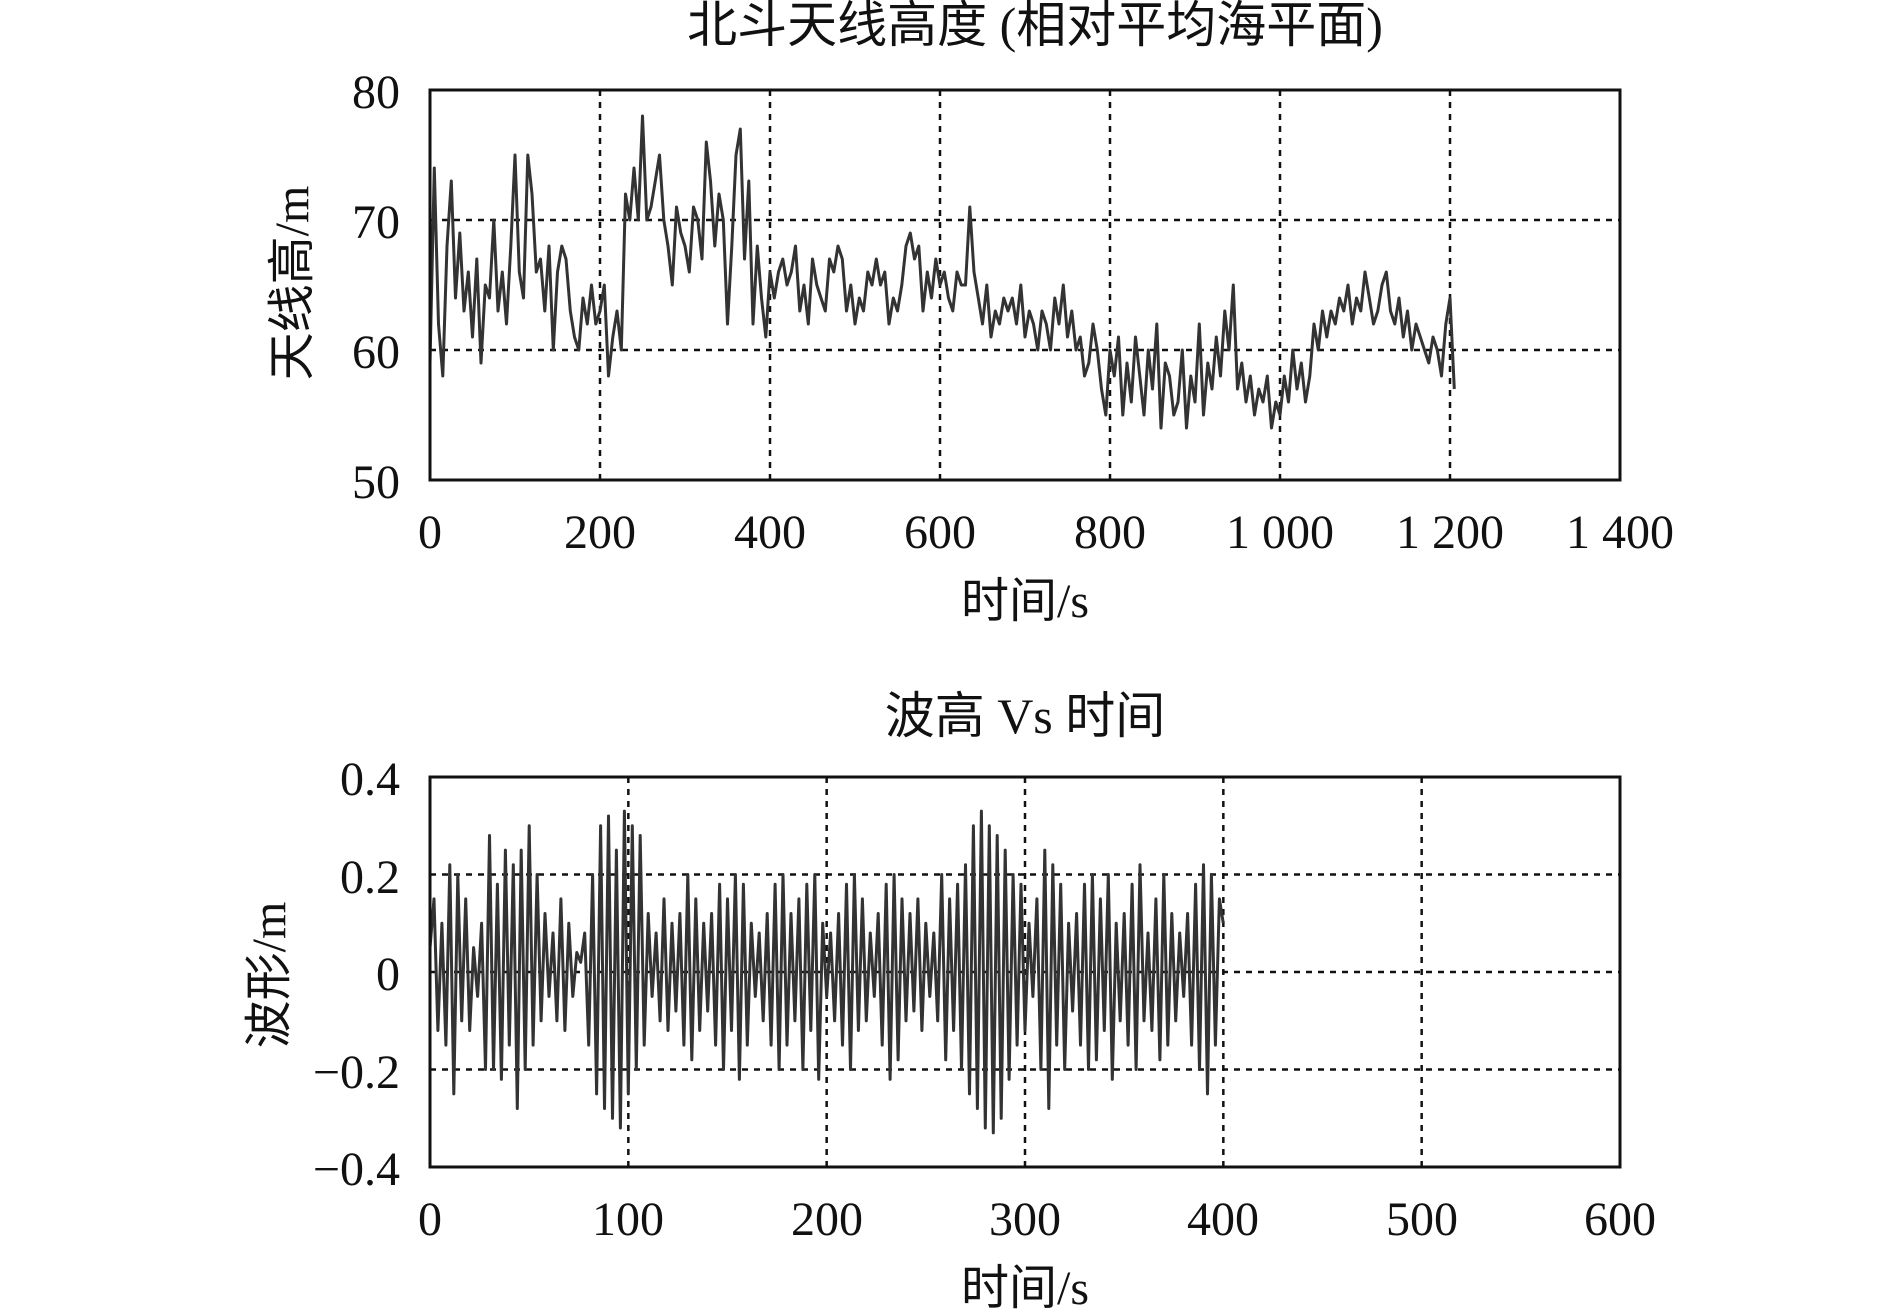 This screenshot has height=1309, width=1890. I want to click on y-axis-label: 天线高/m, so click(292, 283).